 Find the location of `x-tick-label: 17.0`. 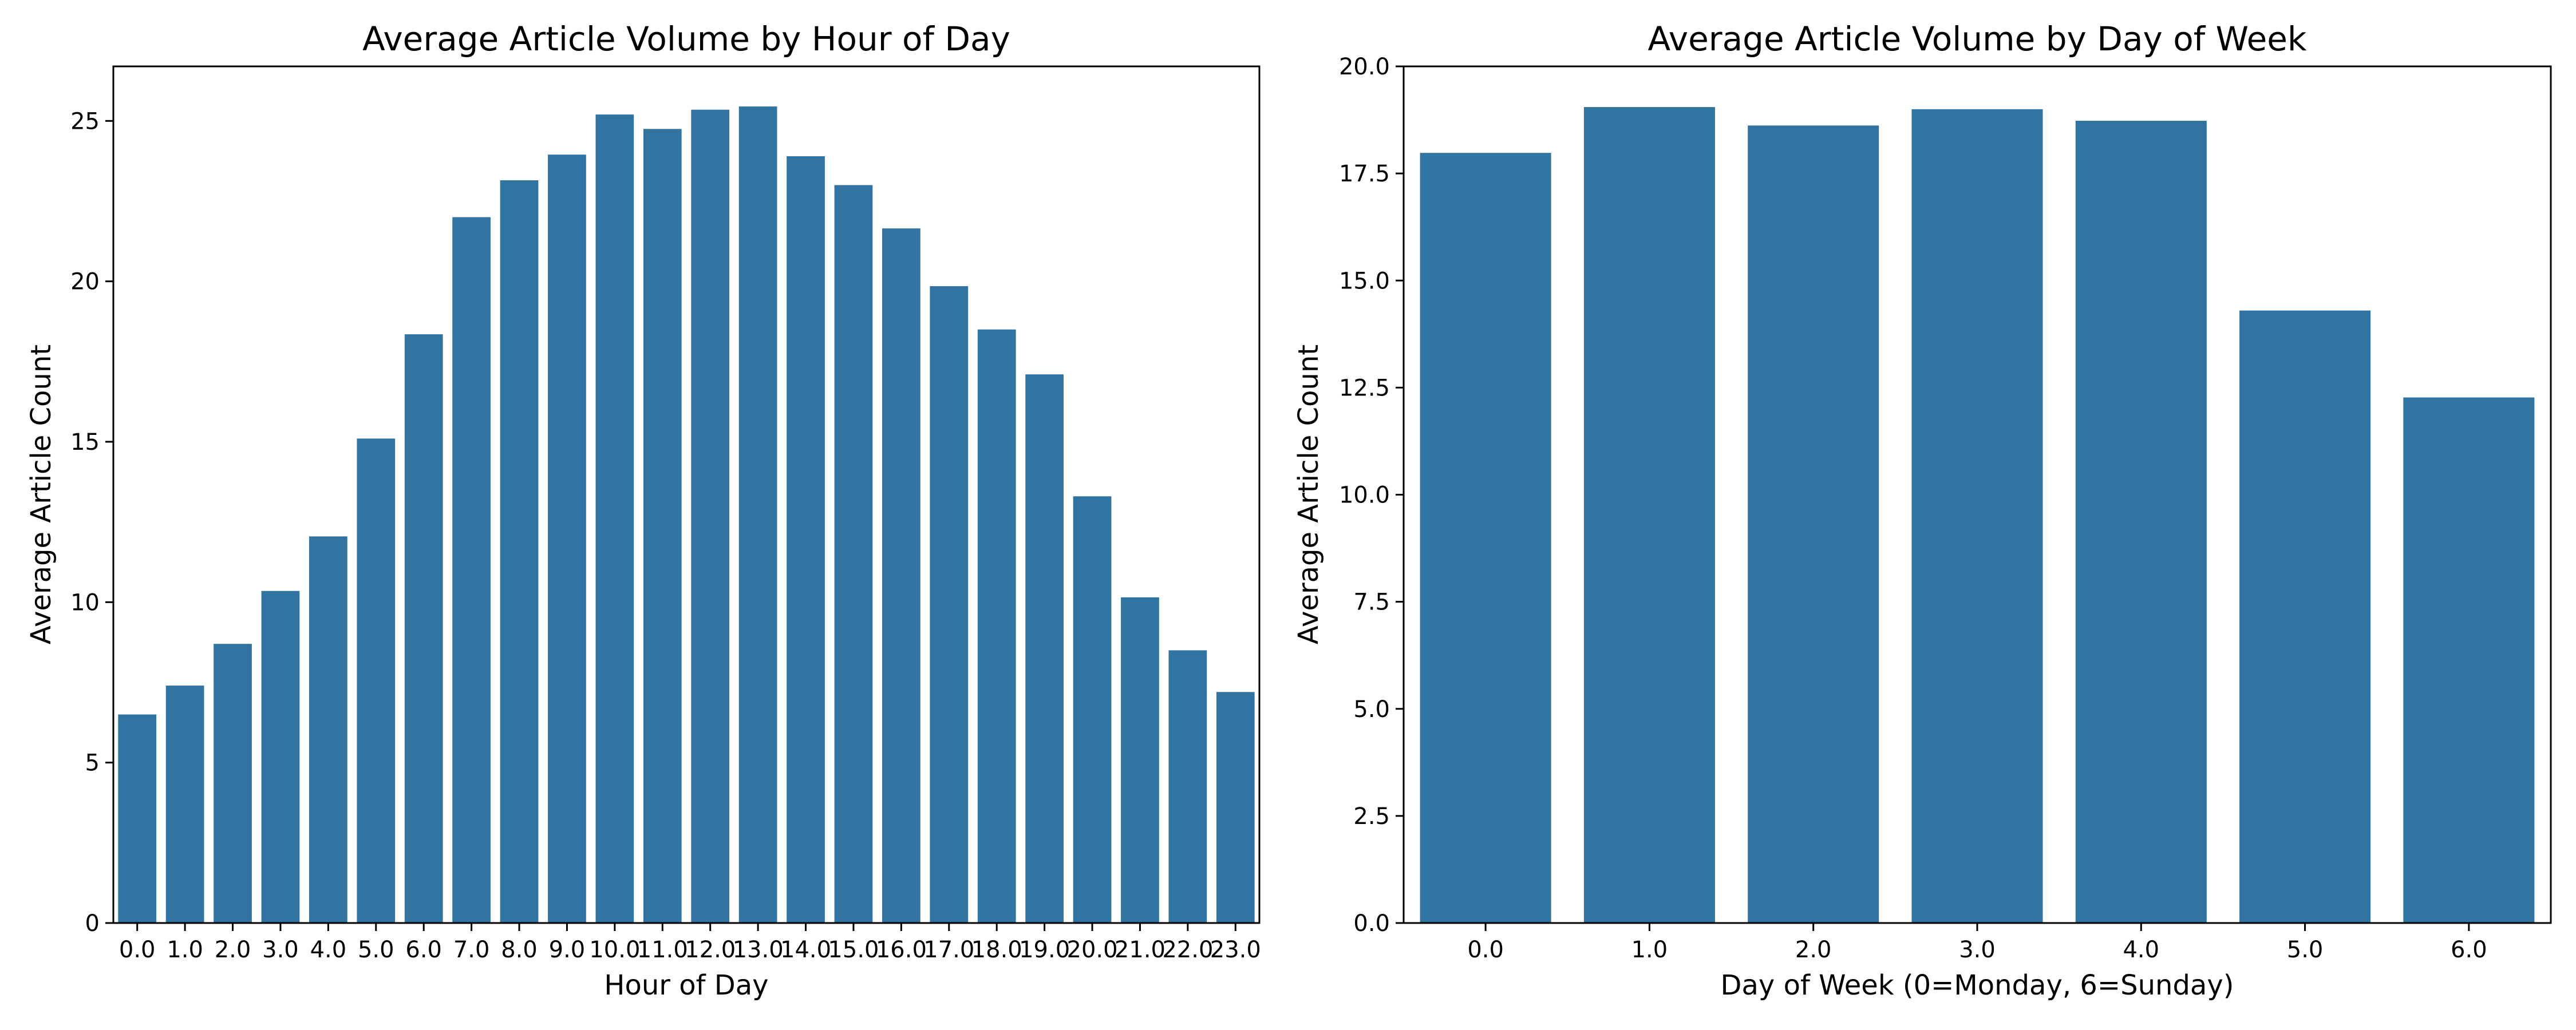

x-tick-label: 17.0 is located at coordinates (948, 950).